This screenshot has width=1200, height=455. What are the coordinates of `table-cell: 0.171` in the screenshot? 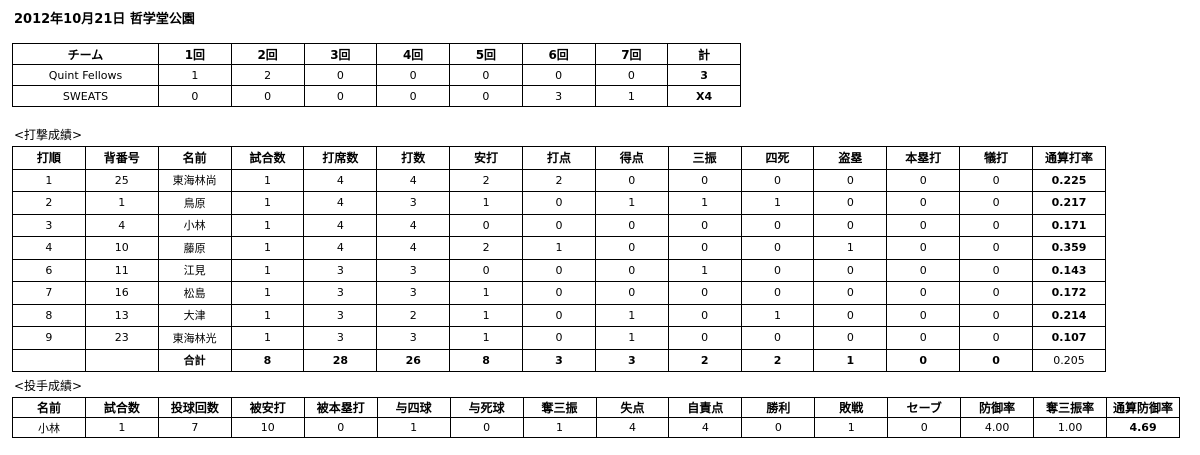 It's located at (1069, 225).